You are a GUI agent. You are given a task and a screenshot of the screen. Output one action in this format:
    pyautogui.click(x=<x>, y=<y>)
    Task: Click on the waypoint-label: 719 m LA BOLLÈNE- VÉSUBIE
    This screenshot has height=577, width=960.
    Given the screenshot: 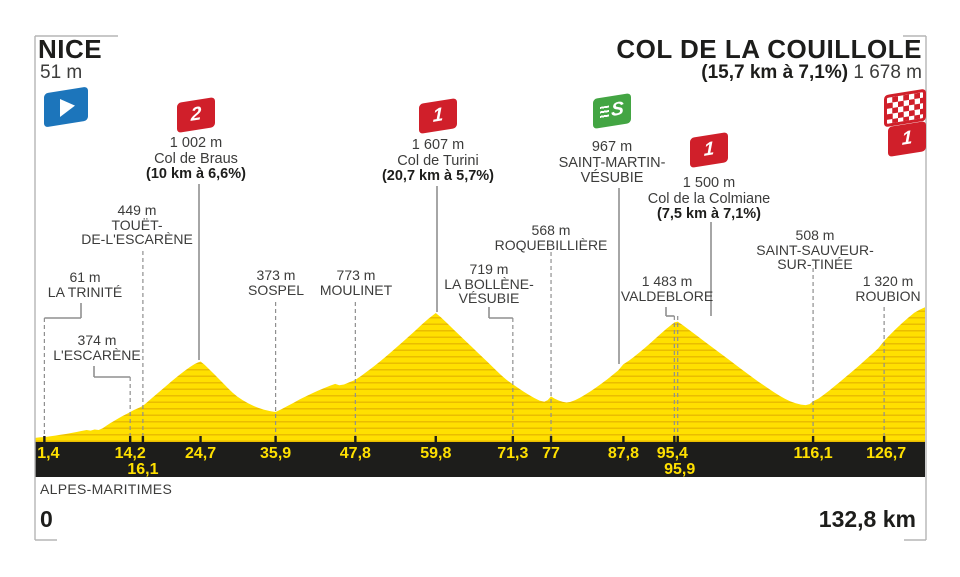 What is the action you would take?
    pyautogui.click(x=489, y=284)
    